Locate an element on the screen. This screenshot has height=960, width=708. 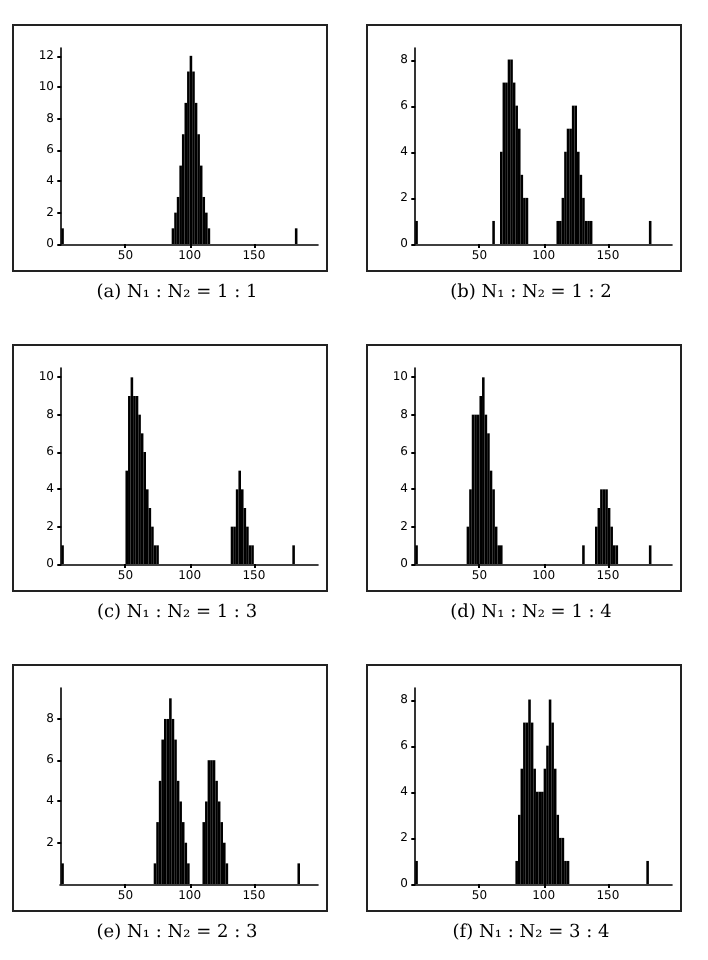
text: (c) N₁ : N₂ = 1 : 3 is located at coordinates (177, 613).